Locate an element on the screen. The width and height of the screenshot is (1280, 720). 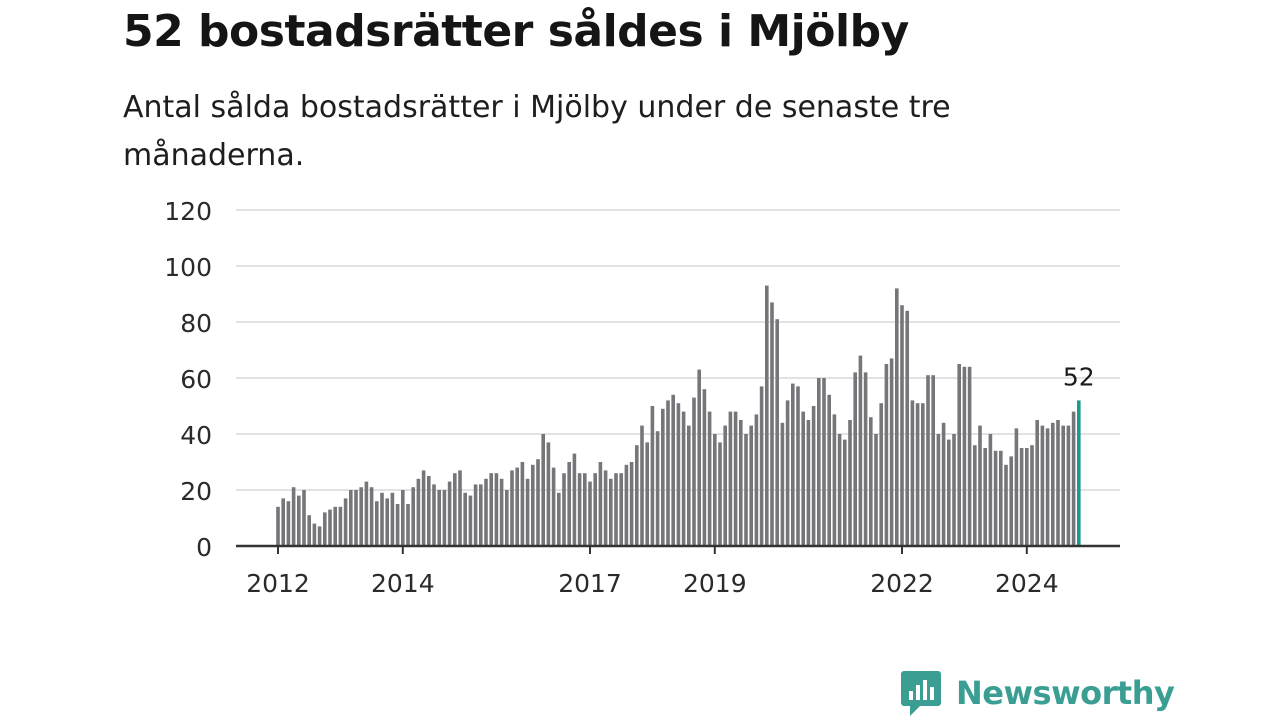
y-tick-label: 80 is located at coordinates (196, 323).